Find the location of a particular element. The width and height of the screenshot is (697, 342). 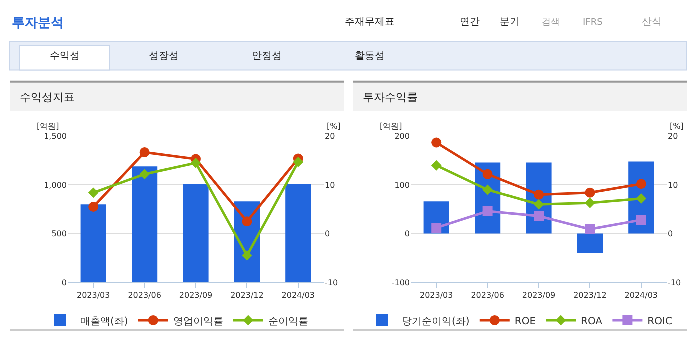

text: 분기 is located at coordinates (510, 22).